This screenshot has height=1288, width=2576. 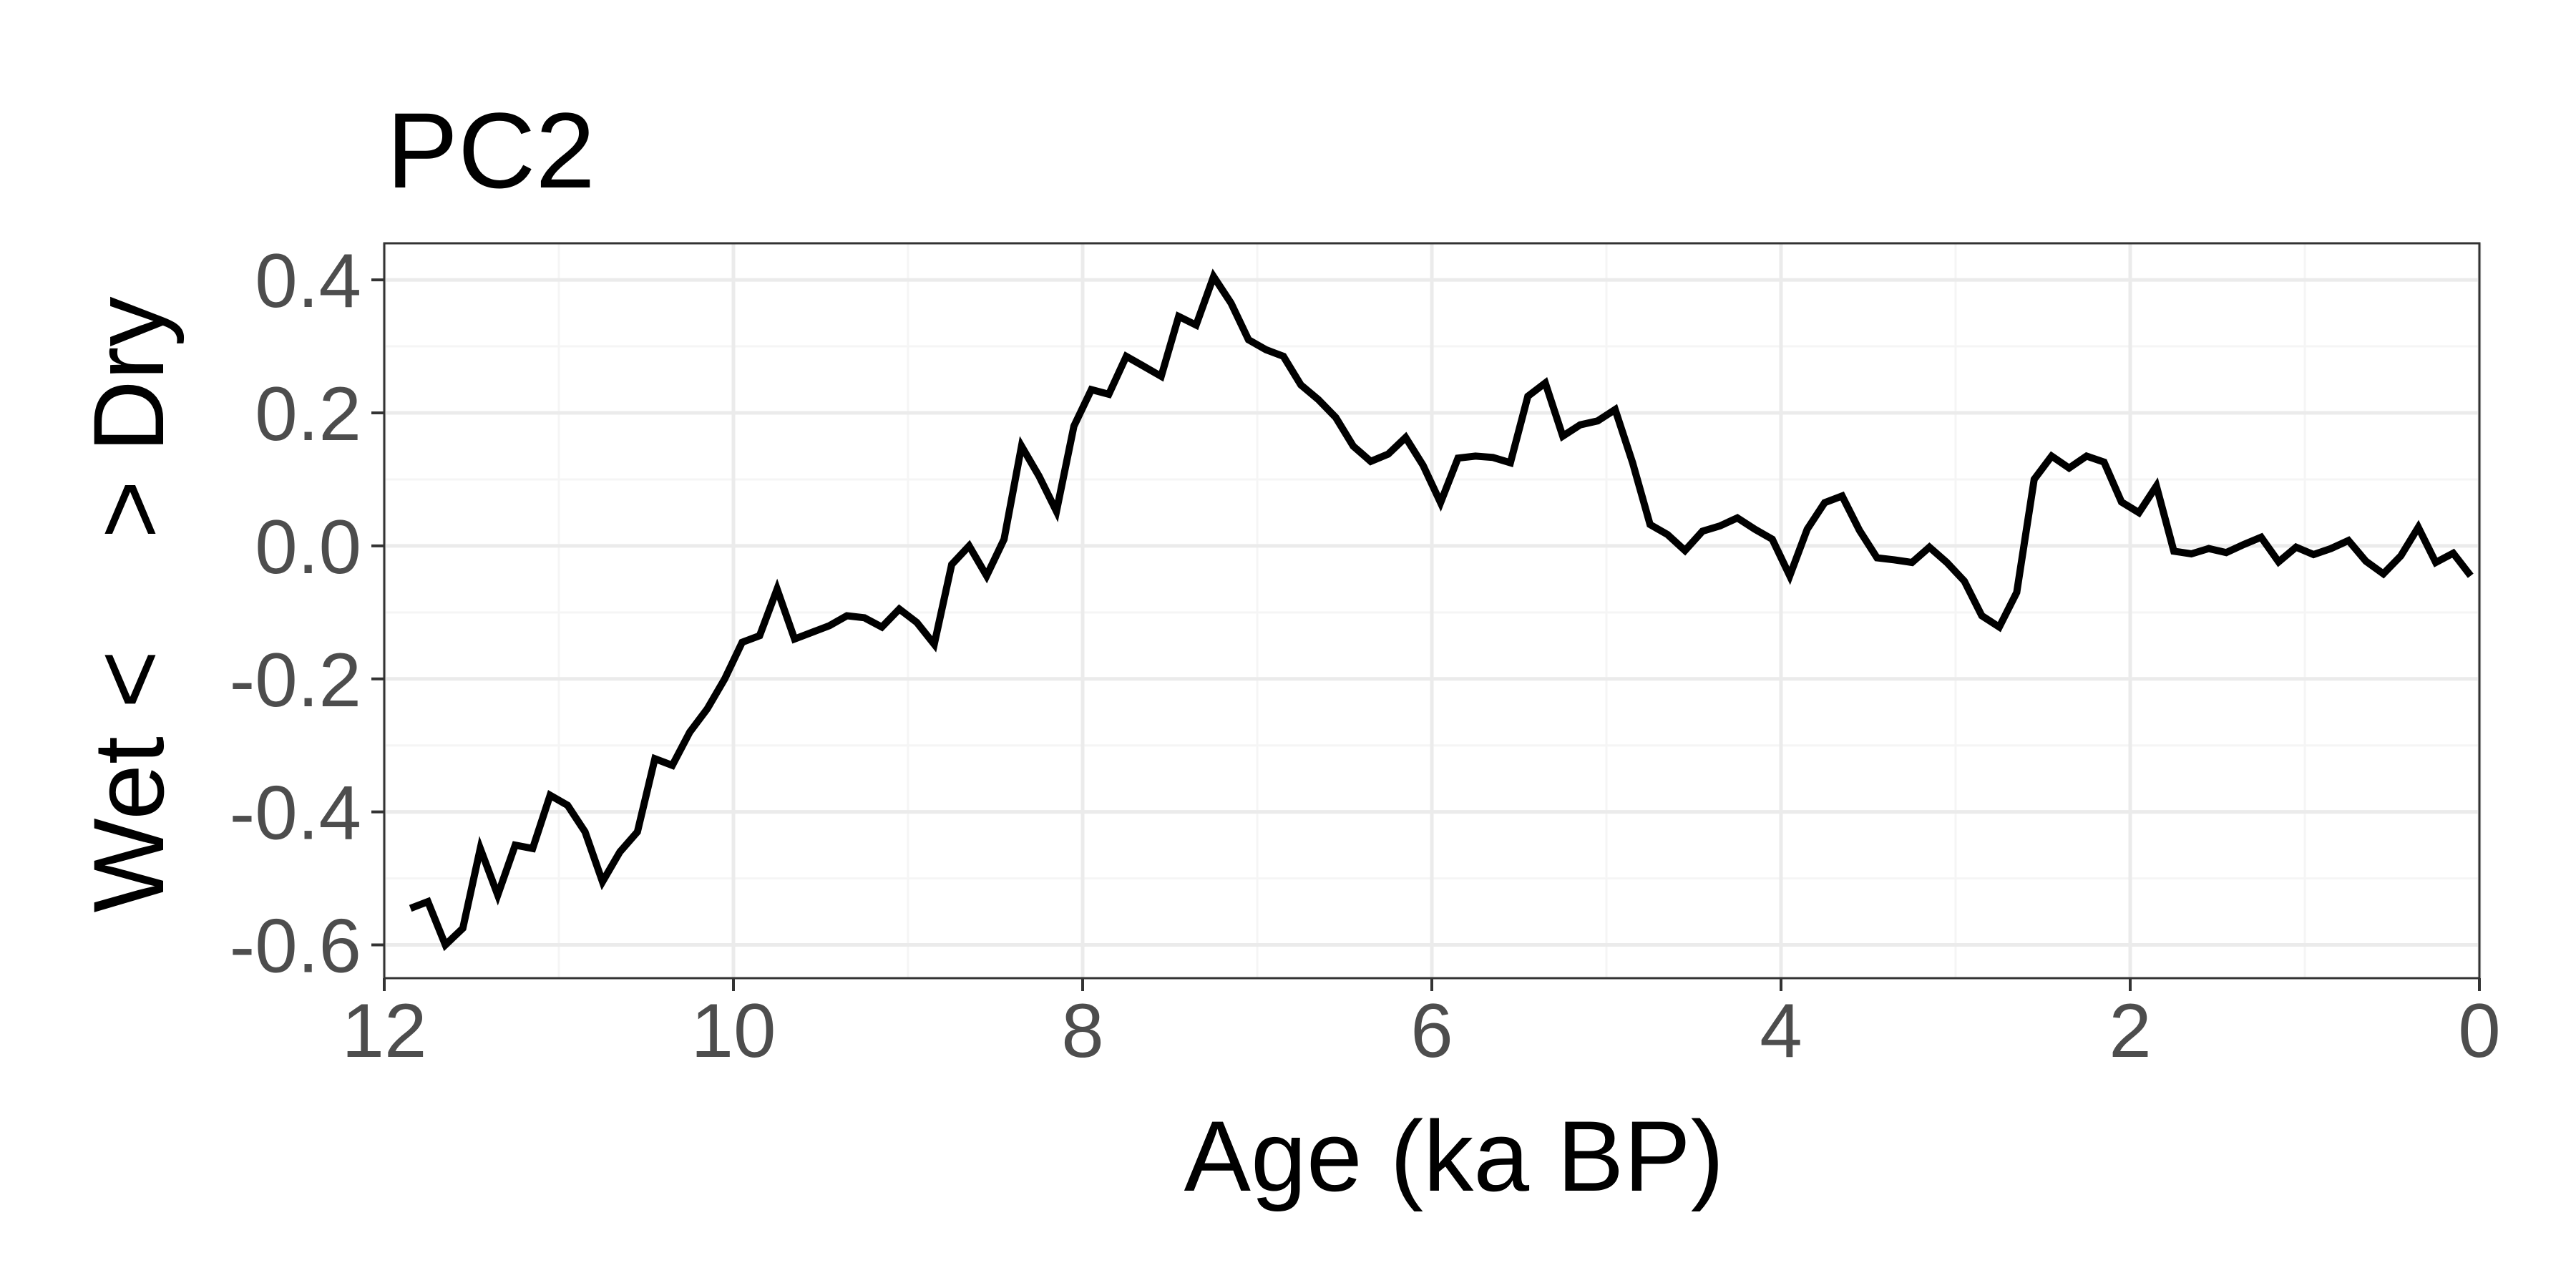 I want to click on x-tick-label: 10, so click(x=733, y=1030).